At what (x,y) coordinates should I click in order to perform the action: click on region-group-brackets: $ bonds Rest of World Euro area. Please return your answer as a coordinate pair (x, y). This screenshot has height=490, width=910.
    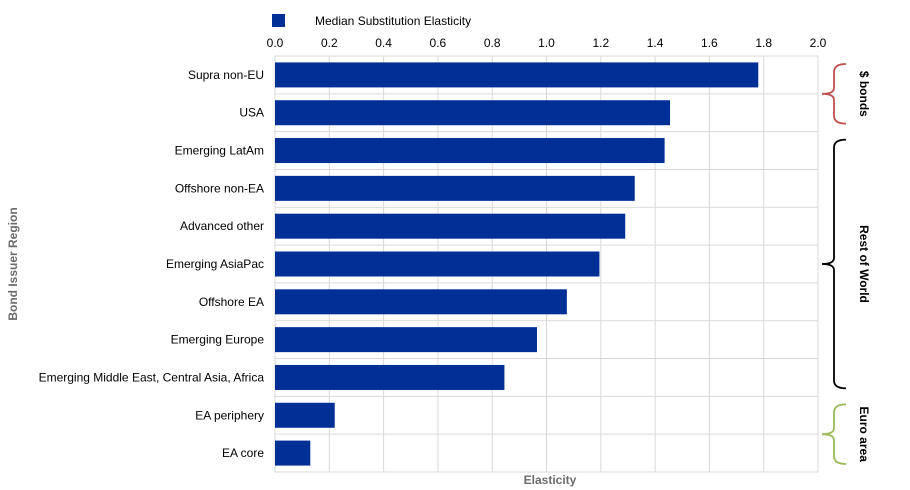
    Looking at the image, I should click on (846, 264).